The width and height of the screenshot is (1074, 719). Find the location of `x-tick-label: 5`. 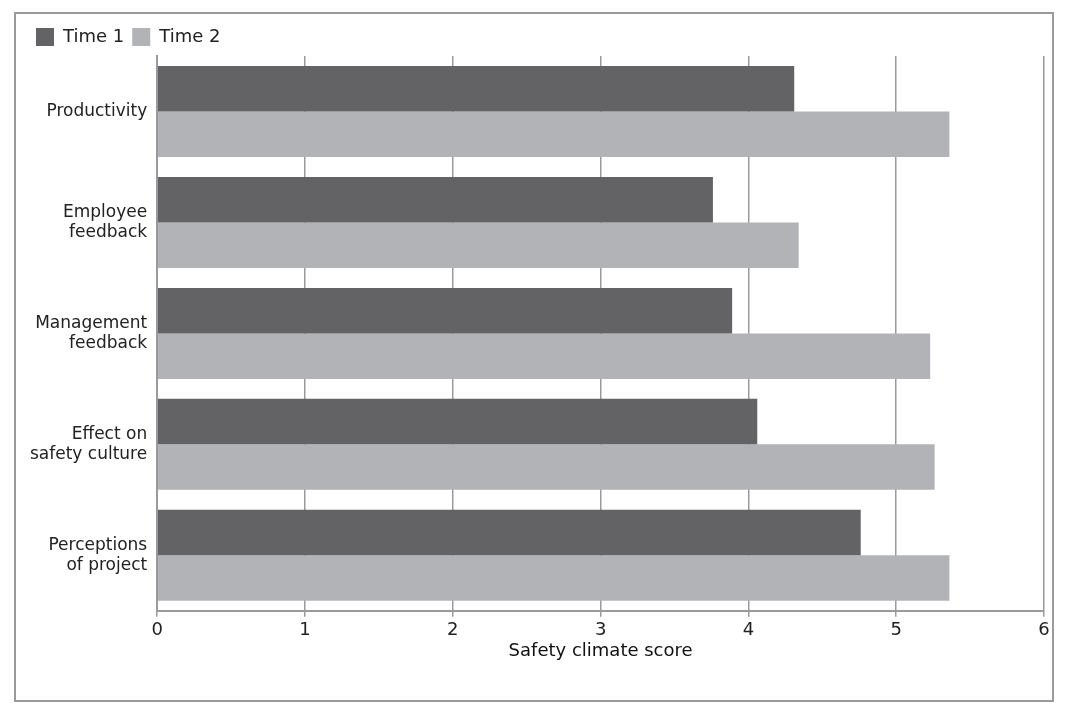

x-tick-label: 5 is located at coordinates (896, 629).